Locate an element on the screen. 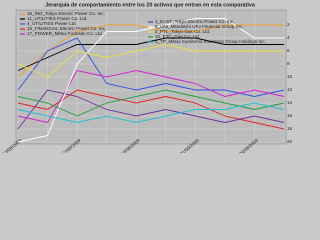  legend-label: 15_FINANCIAL Electric Power Co. Inc. is located at coordinates (66, 28).